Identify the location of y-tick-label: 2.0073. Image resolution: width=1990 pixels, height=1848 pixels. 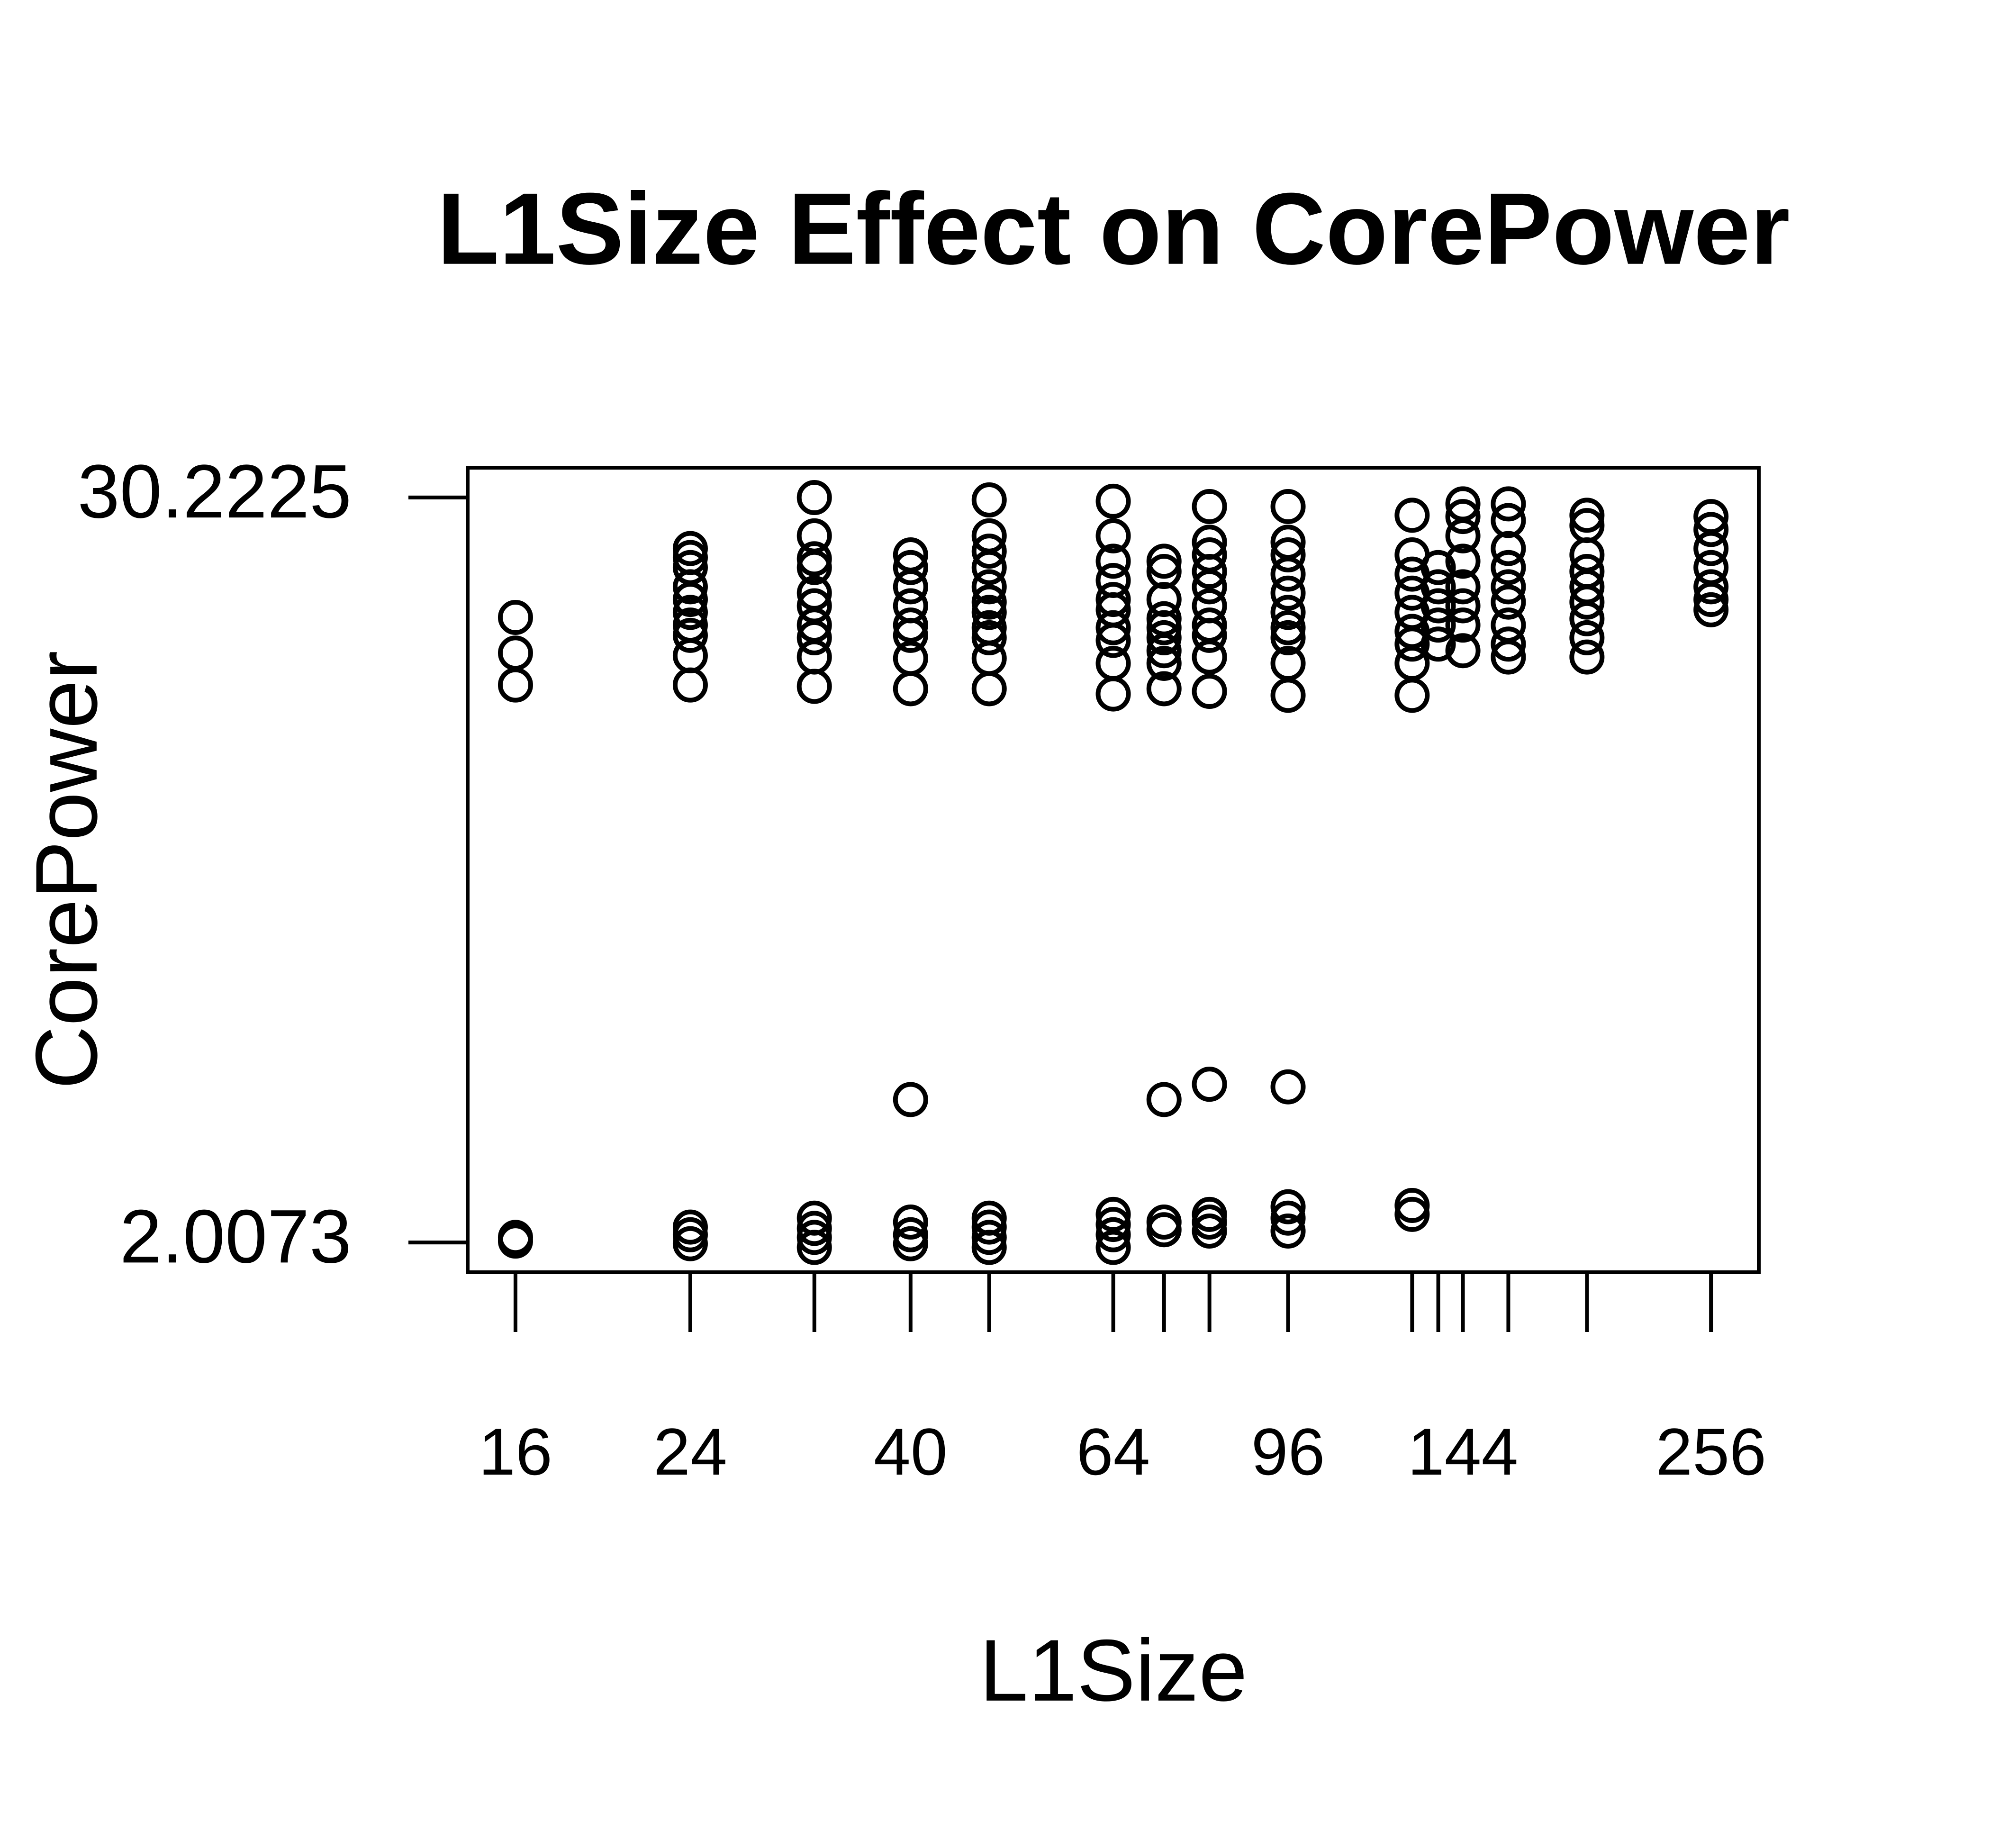
(236, 1236).